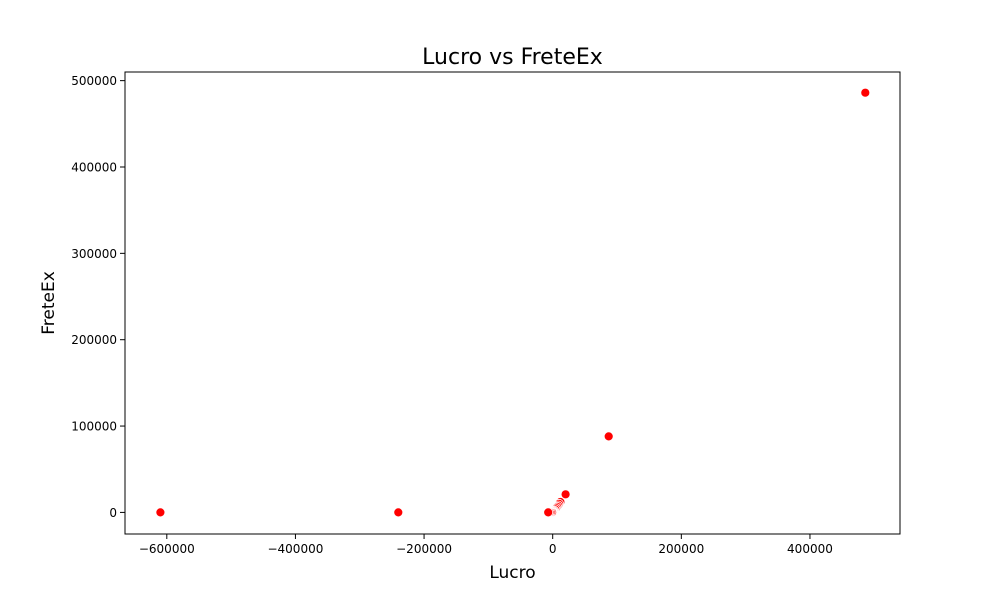 The height and width of the screenshot is (600, 1000). Describe the element at coordinates (167, 549) in the screenshot. I see `x-tick-label: −600000` at that location.